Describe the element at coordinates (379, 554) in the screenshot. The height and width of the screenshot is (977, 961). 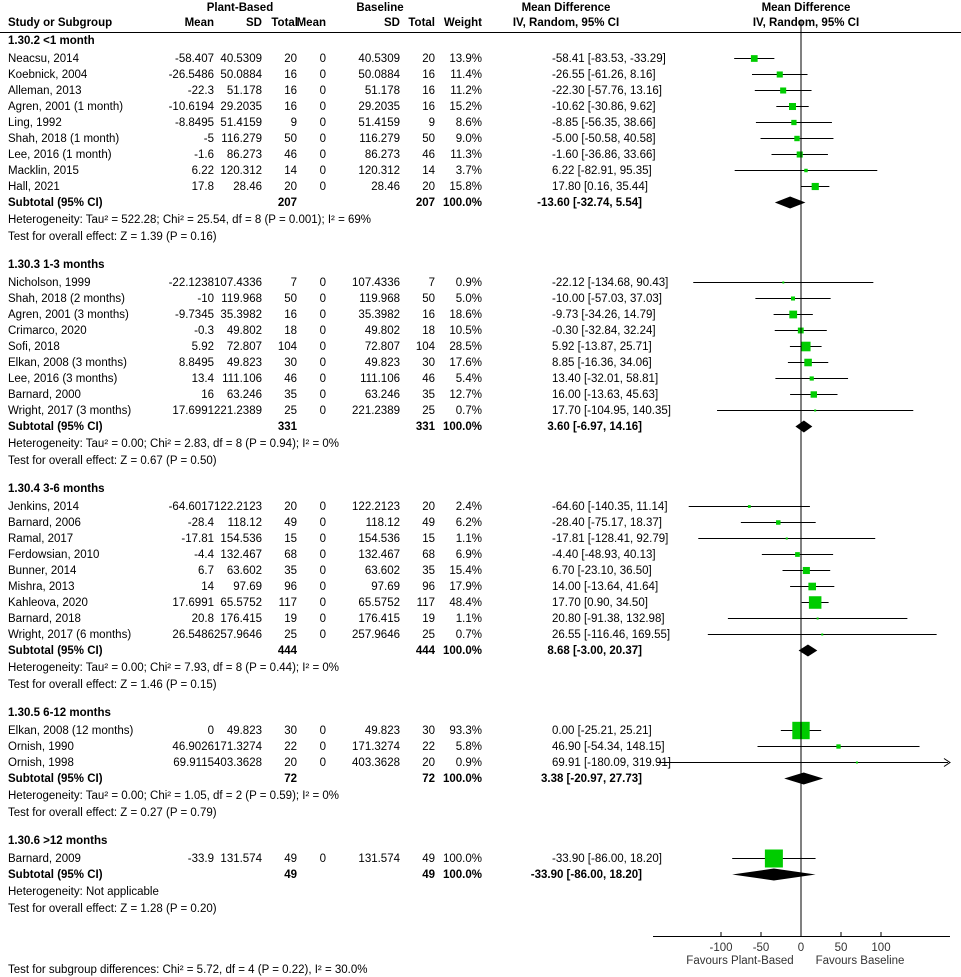
I see `base-sd: 132.467` at that location.